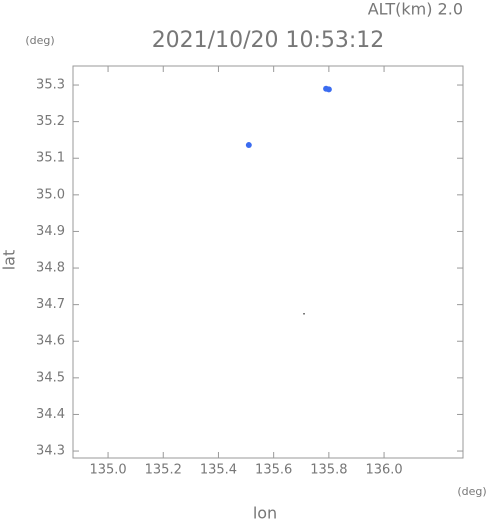  Describe the element at coordinates (471, 491) in the screenshot. I see `x-unit: (deg)` at that location.